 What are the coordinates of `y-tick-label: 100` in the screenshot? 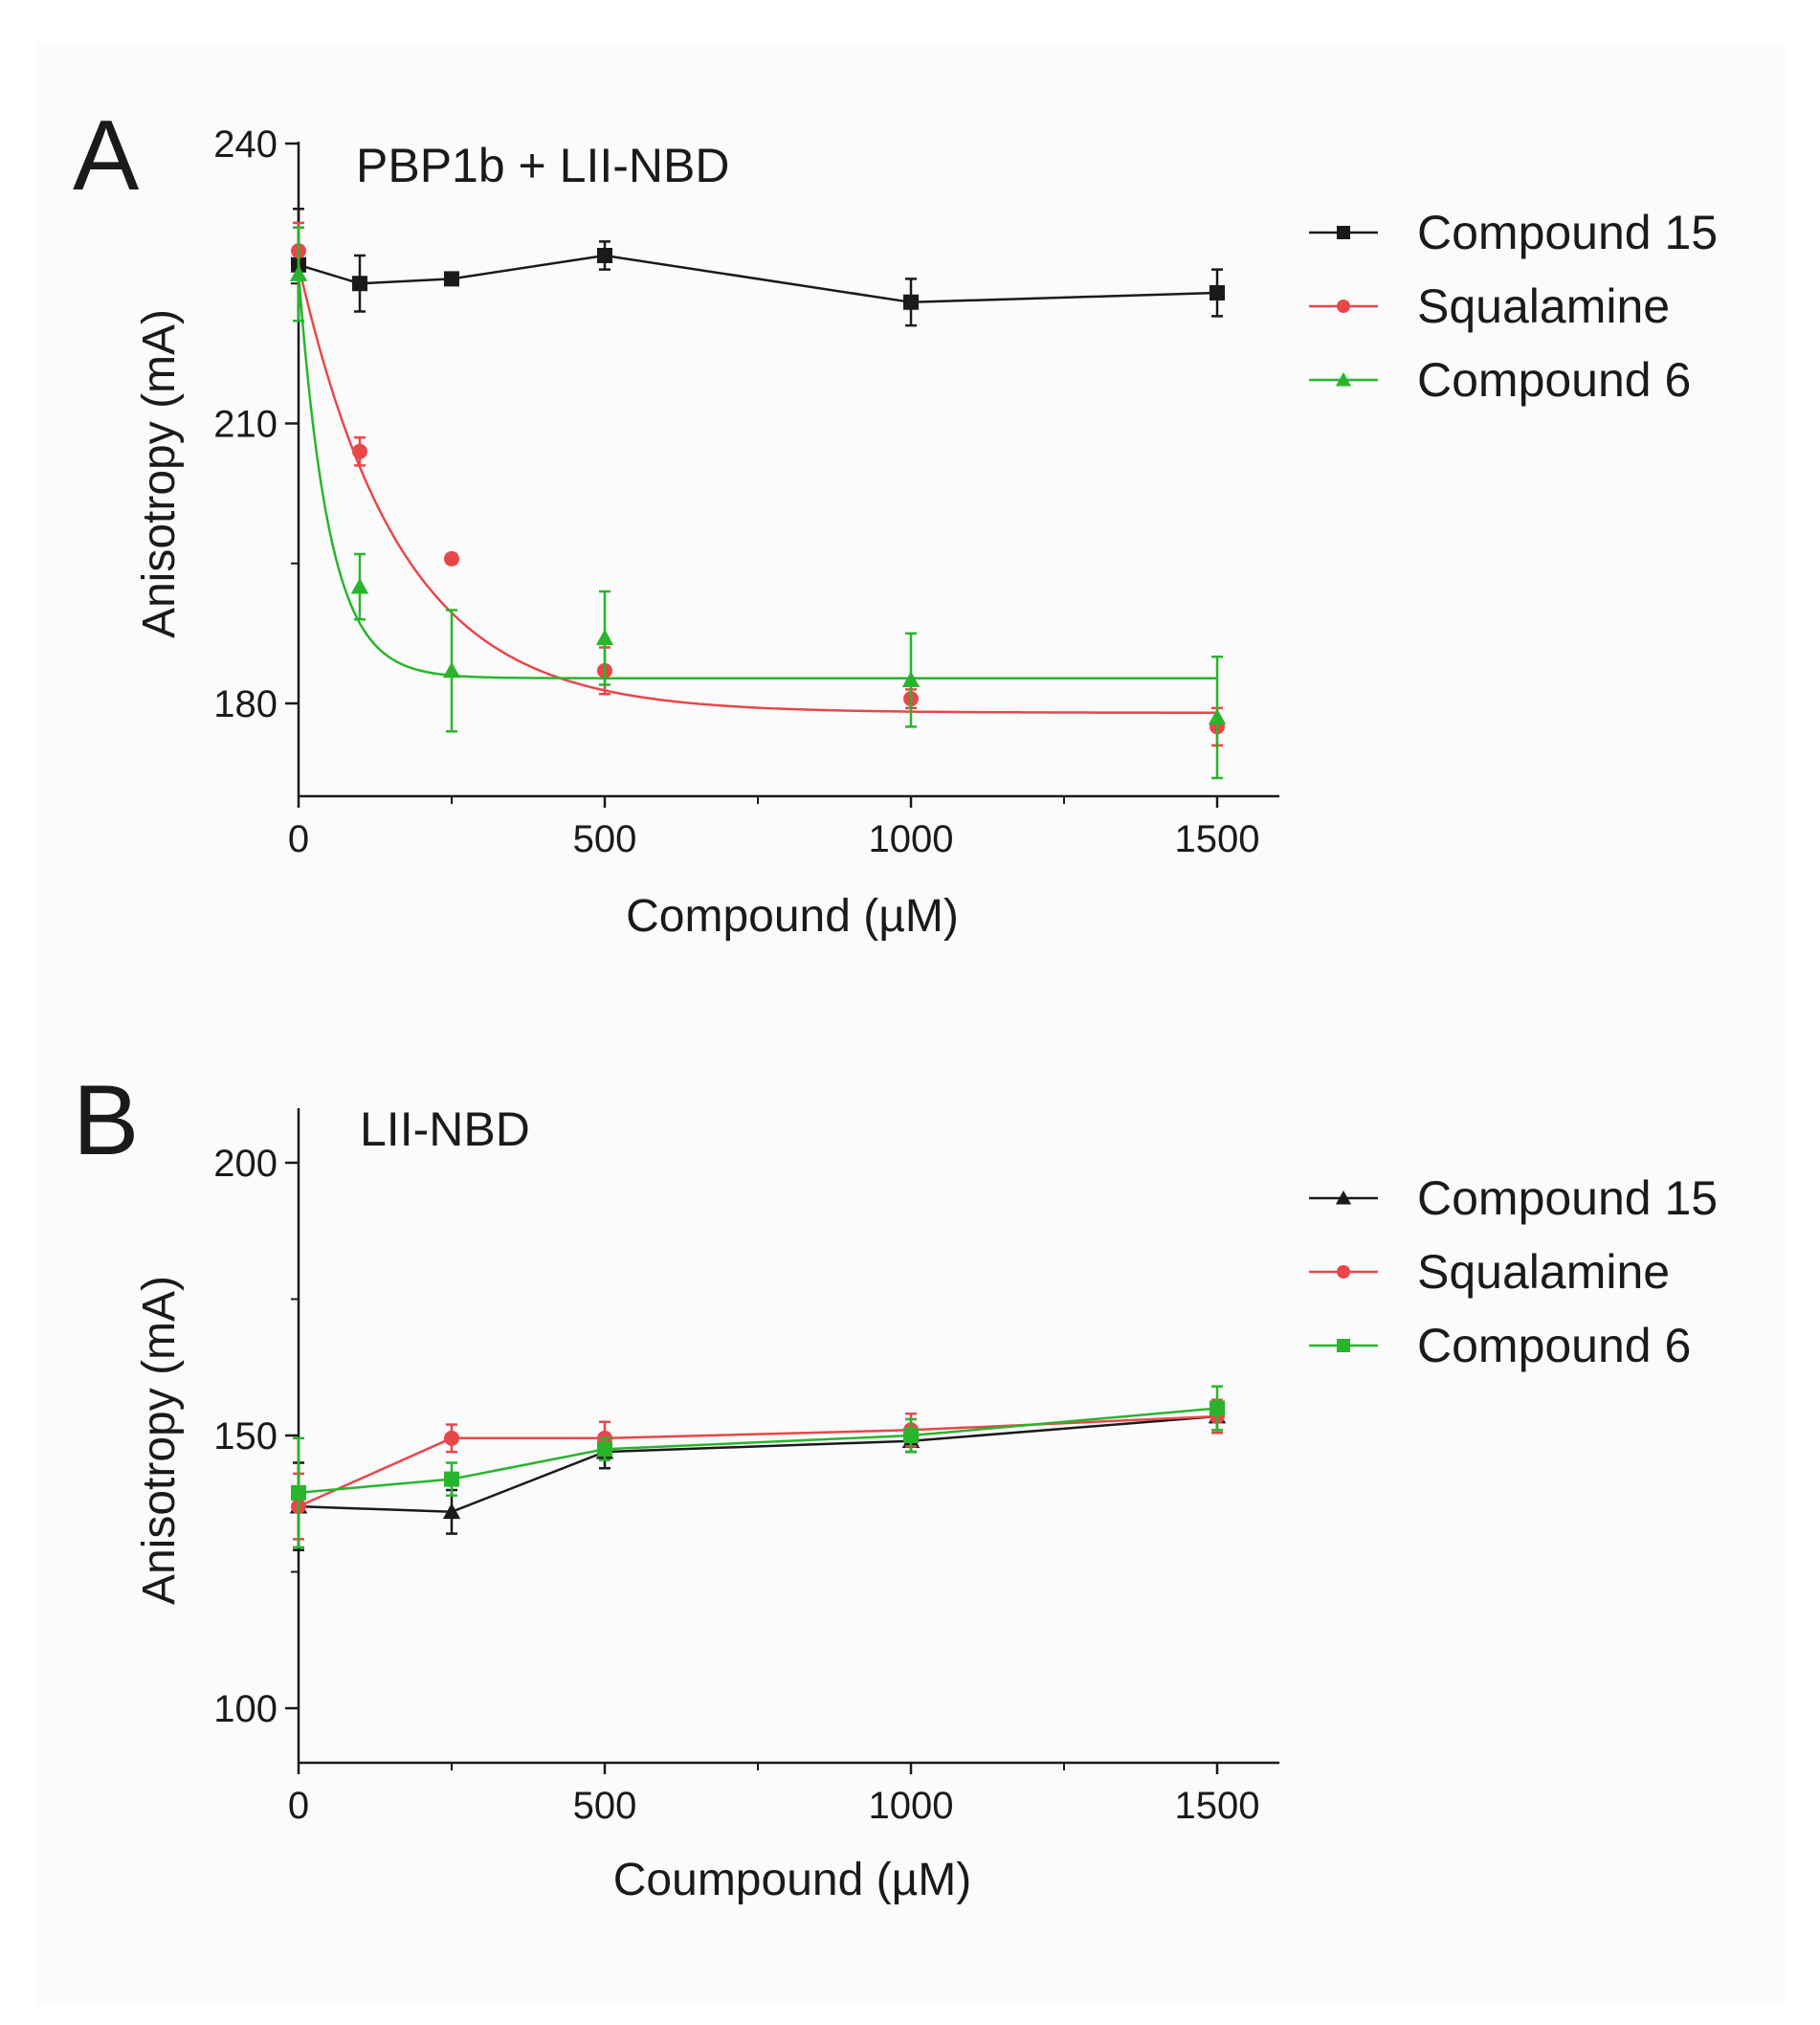 It's located at (245, 1709).